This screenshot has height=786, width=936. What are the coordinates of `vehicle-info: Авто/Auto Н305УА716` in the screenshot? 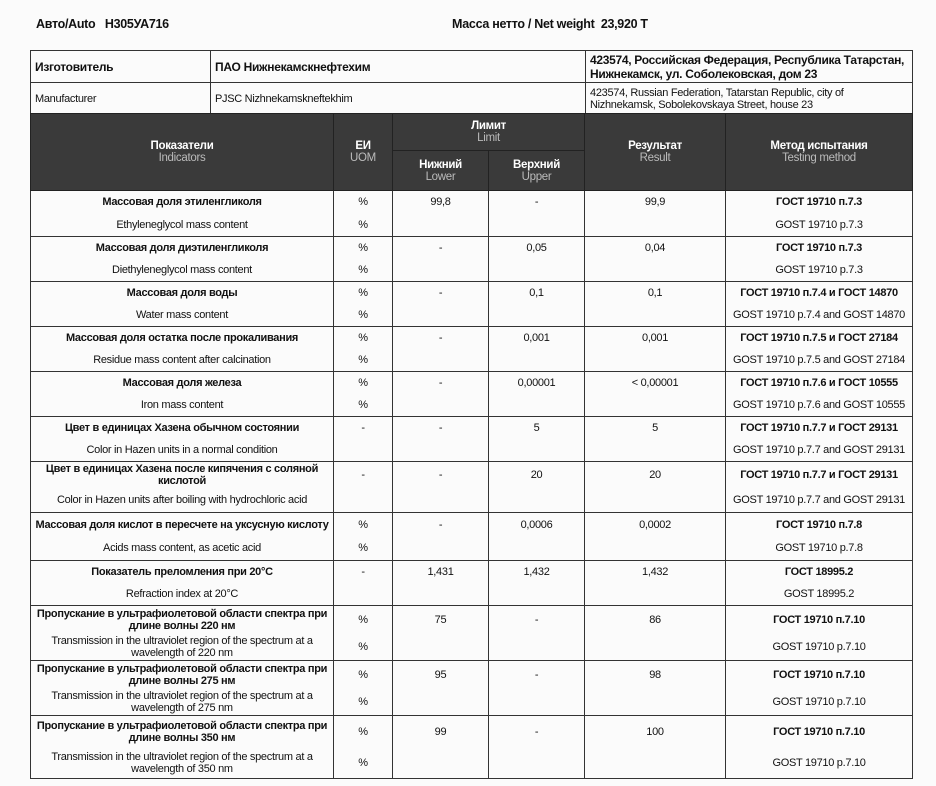 It's located at (102, 24).